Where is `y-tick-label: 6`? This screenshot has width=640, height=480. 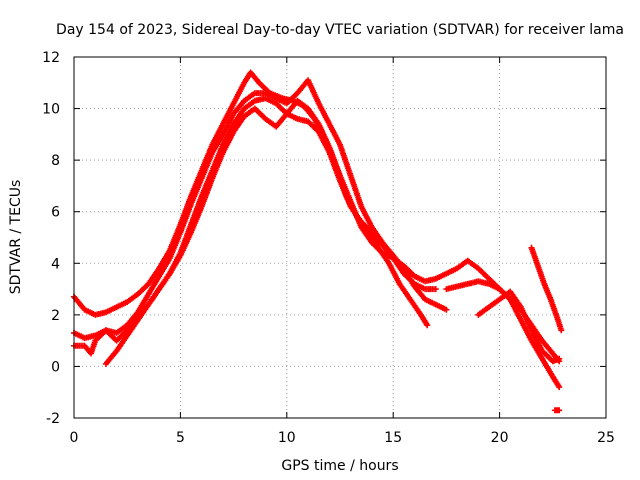 y-tick-label: 6 is located at coordinates (55, 213).